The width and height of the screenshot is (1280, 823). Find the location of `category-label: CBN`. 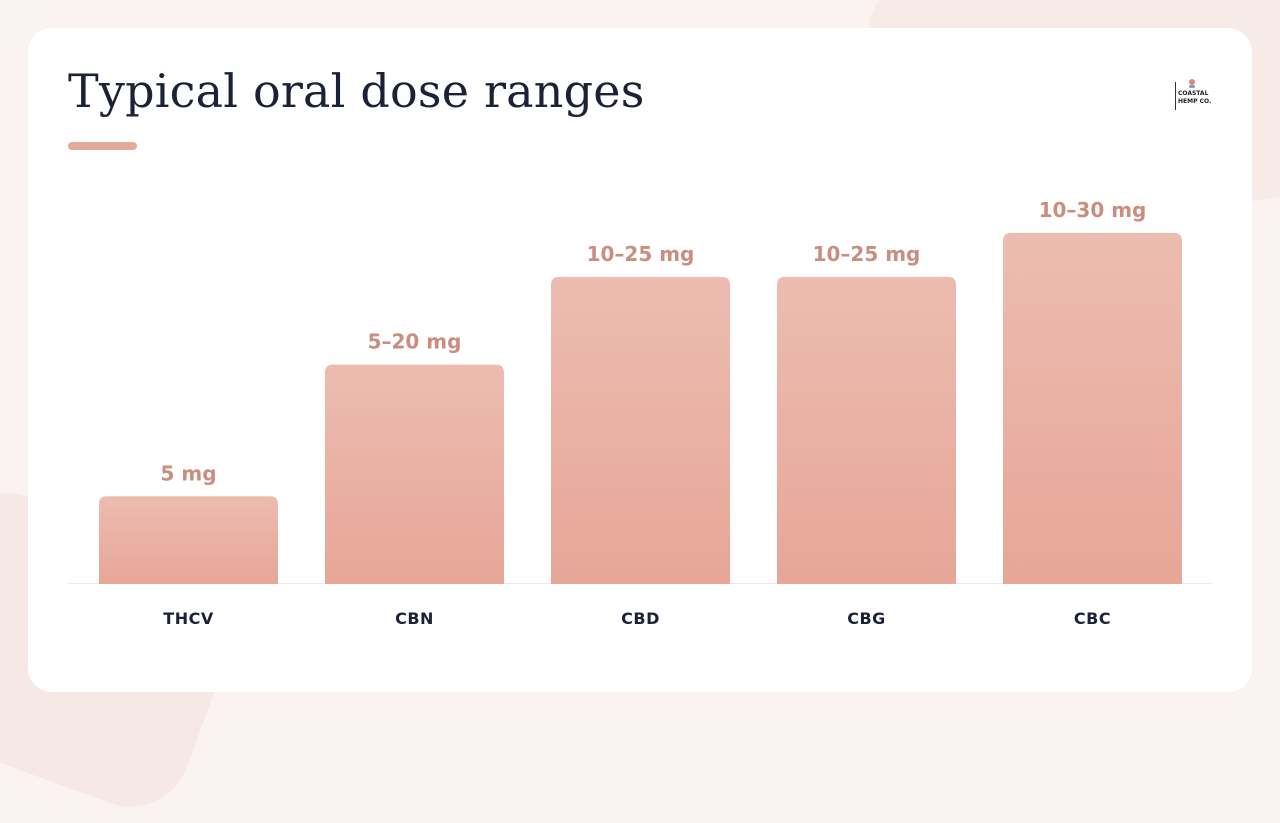

category-label: CBN is located at coordinates (414, 618).